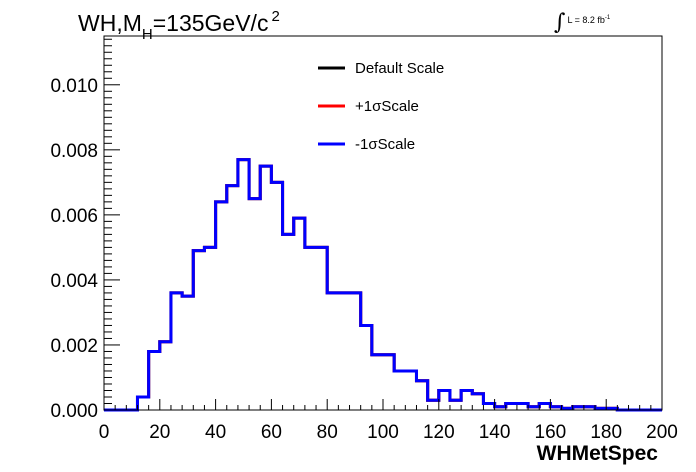 This screenshot has height=472, width=696. What do you see at coordinates (271, 432) in the screenshot?
I see `x-tick-label: 60` at bounding box center [271, 432].